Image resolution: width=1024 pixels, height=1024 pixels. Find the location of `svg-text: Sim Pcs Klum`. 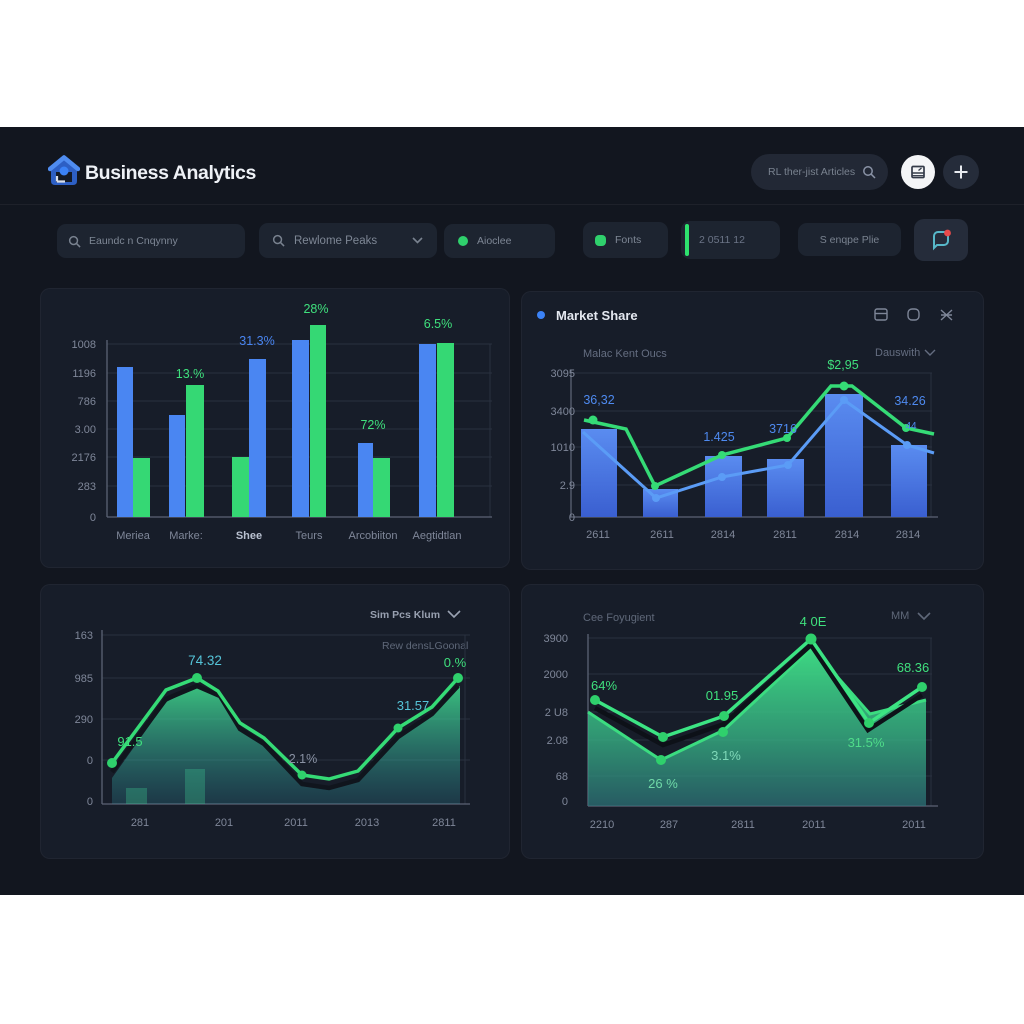

svg-text: Sim Pcs Klum is located at coordinates (405, 615).